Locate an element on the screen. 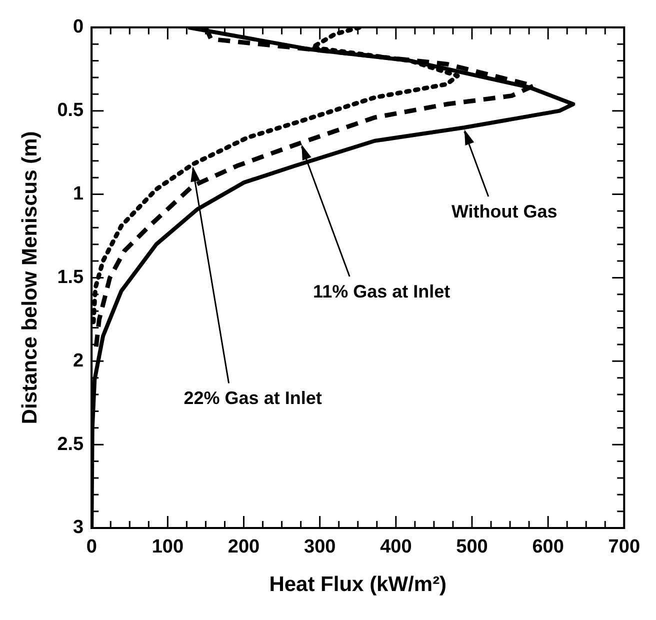 The height and width of the screenshot is (620, 656). annotation: Without Gas is located at coordinates (504, 211).